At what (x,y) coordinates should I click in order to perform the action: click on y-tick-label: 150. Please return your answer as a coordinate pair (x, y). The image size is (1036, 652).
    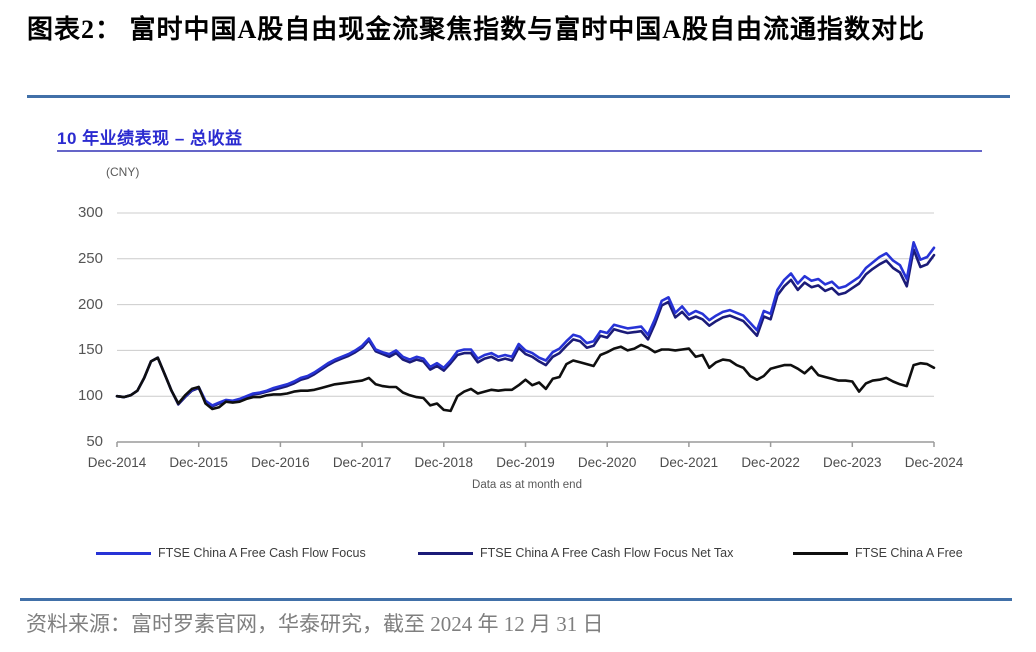
    Looking at the image, I should click on (90, 350).